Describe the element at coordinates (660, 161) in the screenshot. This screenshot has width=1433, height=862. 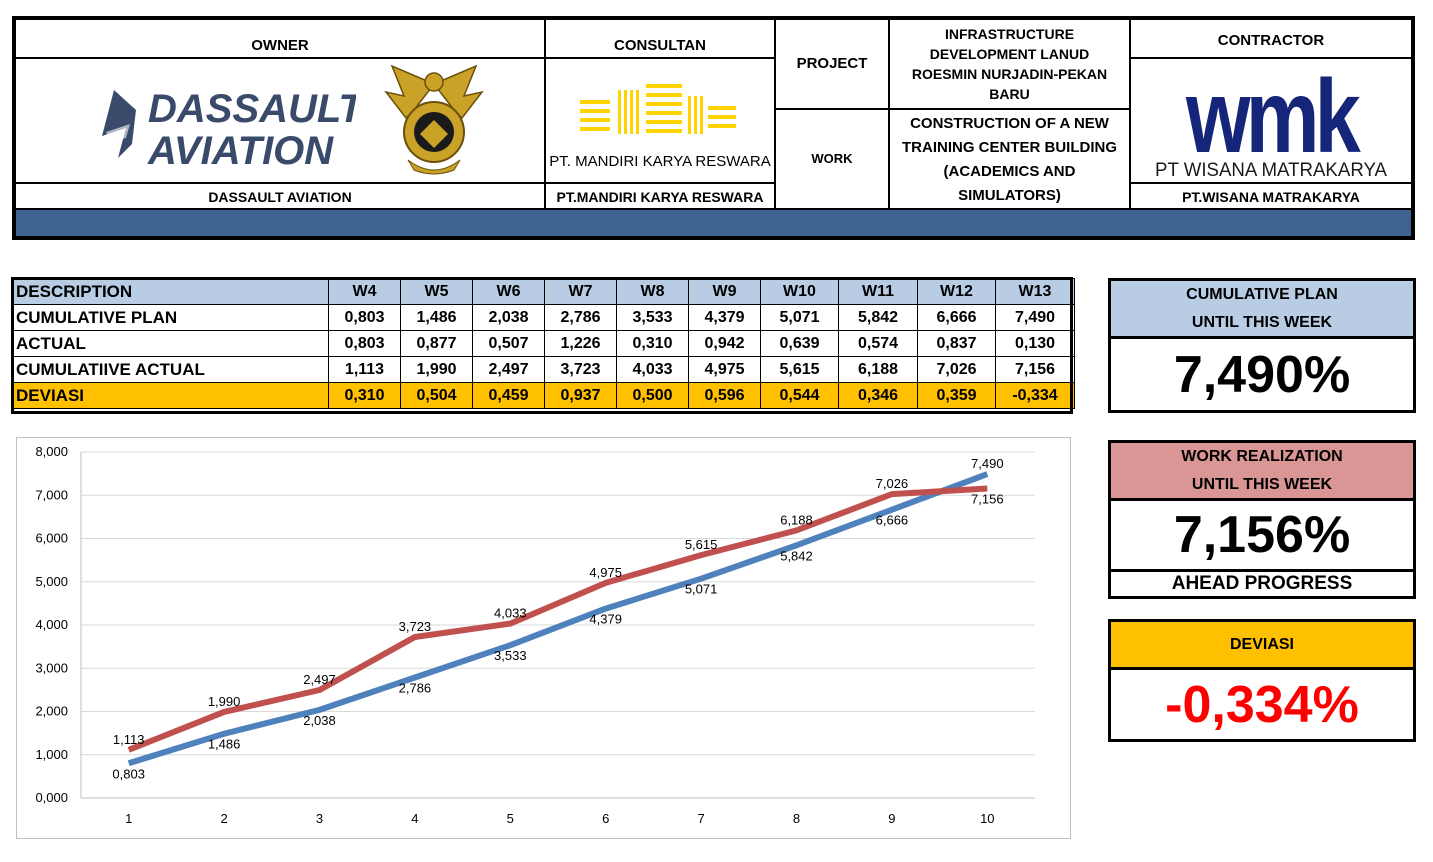
I see `consultant-logo-text: PT. MANDIRI KARYA RESWARA` at that location.